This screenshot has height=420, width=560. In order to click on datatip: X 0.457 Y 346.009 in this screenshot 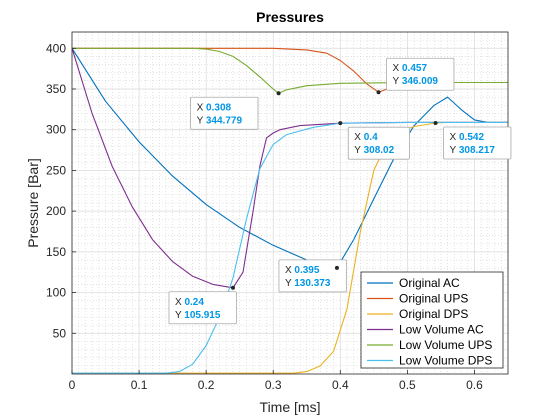, I will do `click(415, 76)`.